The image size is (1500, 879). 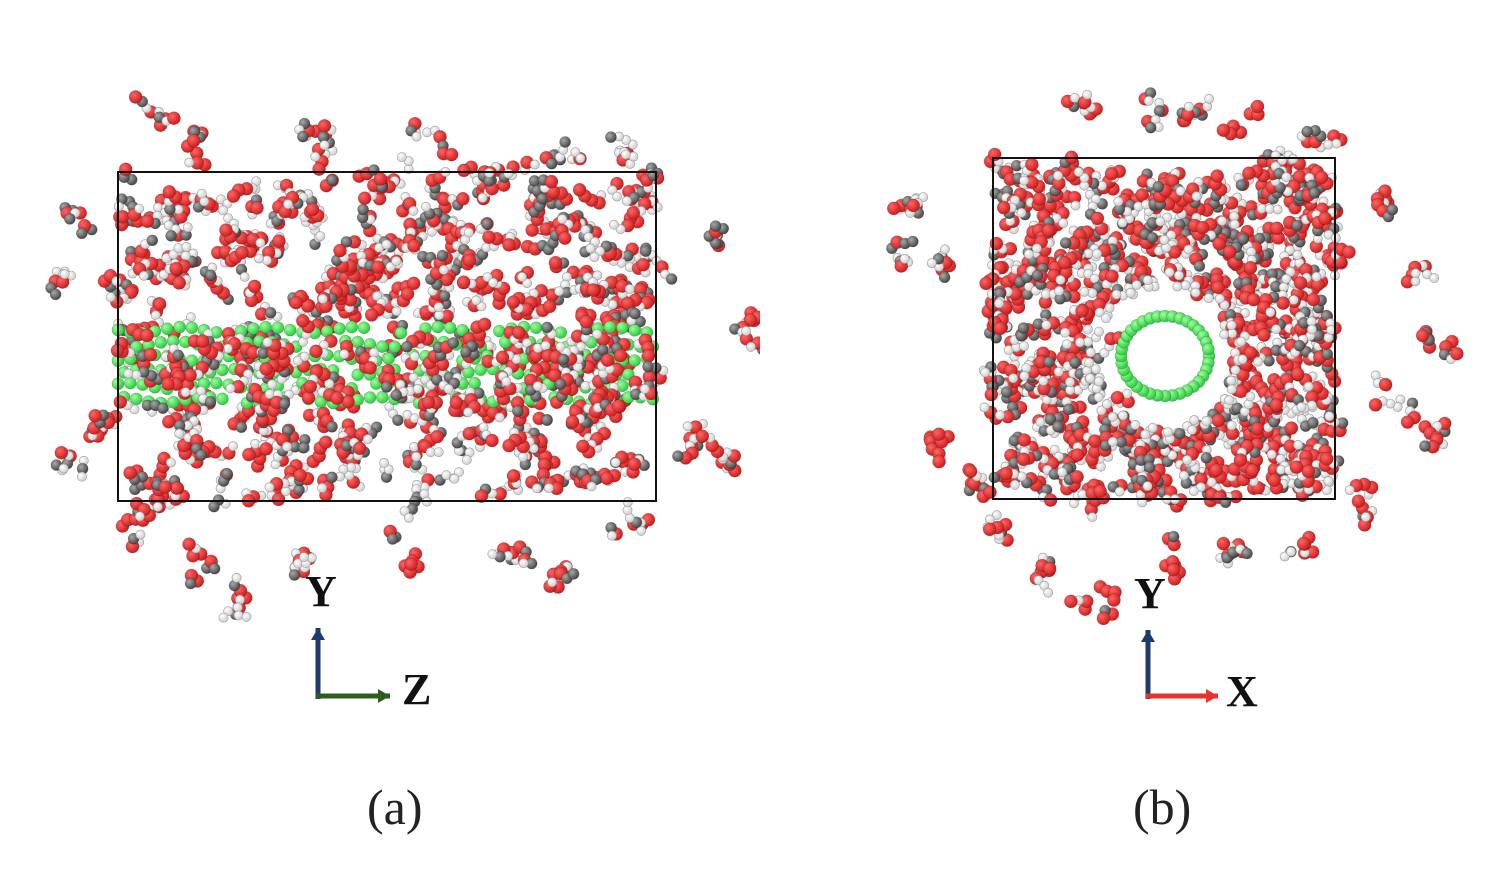 I want to click on panel-caption-a: (a), so click(x=395, y=807).